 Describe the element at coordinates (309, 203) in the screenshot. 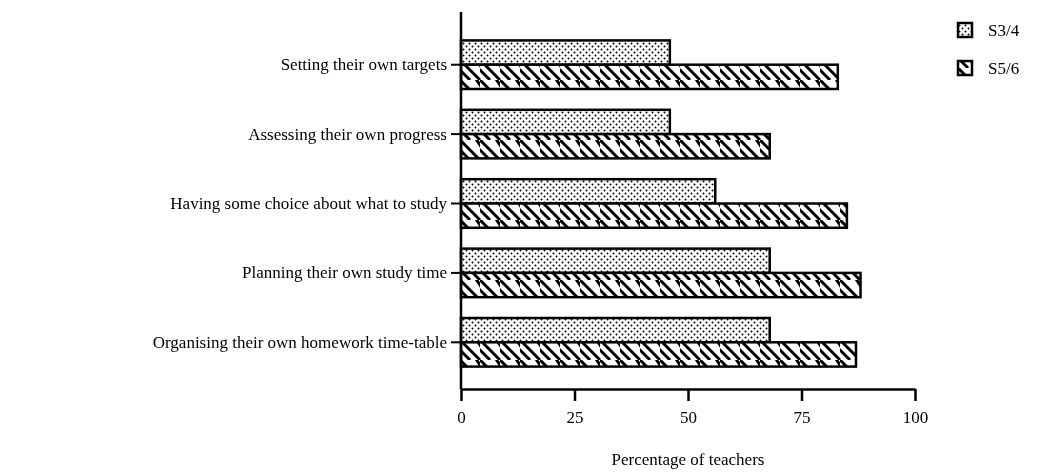

I see `y-tick-label: Having some choice about what to study` at that location.